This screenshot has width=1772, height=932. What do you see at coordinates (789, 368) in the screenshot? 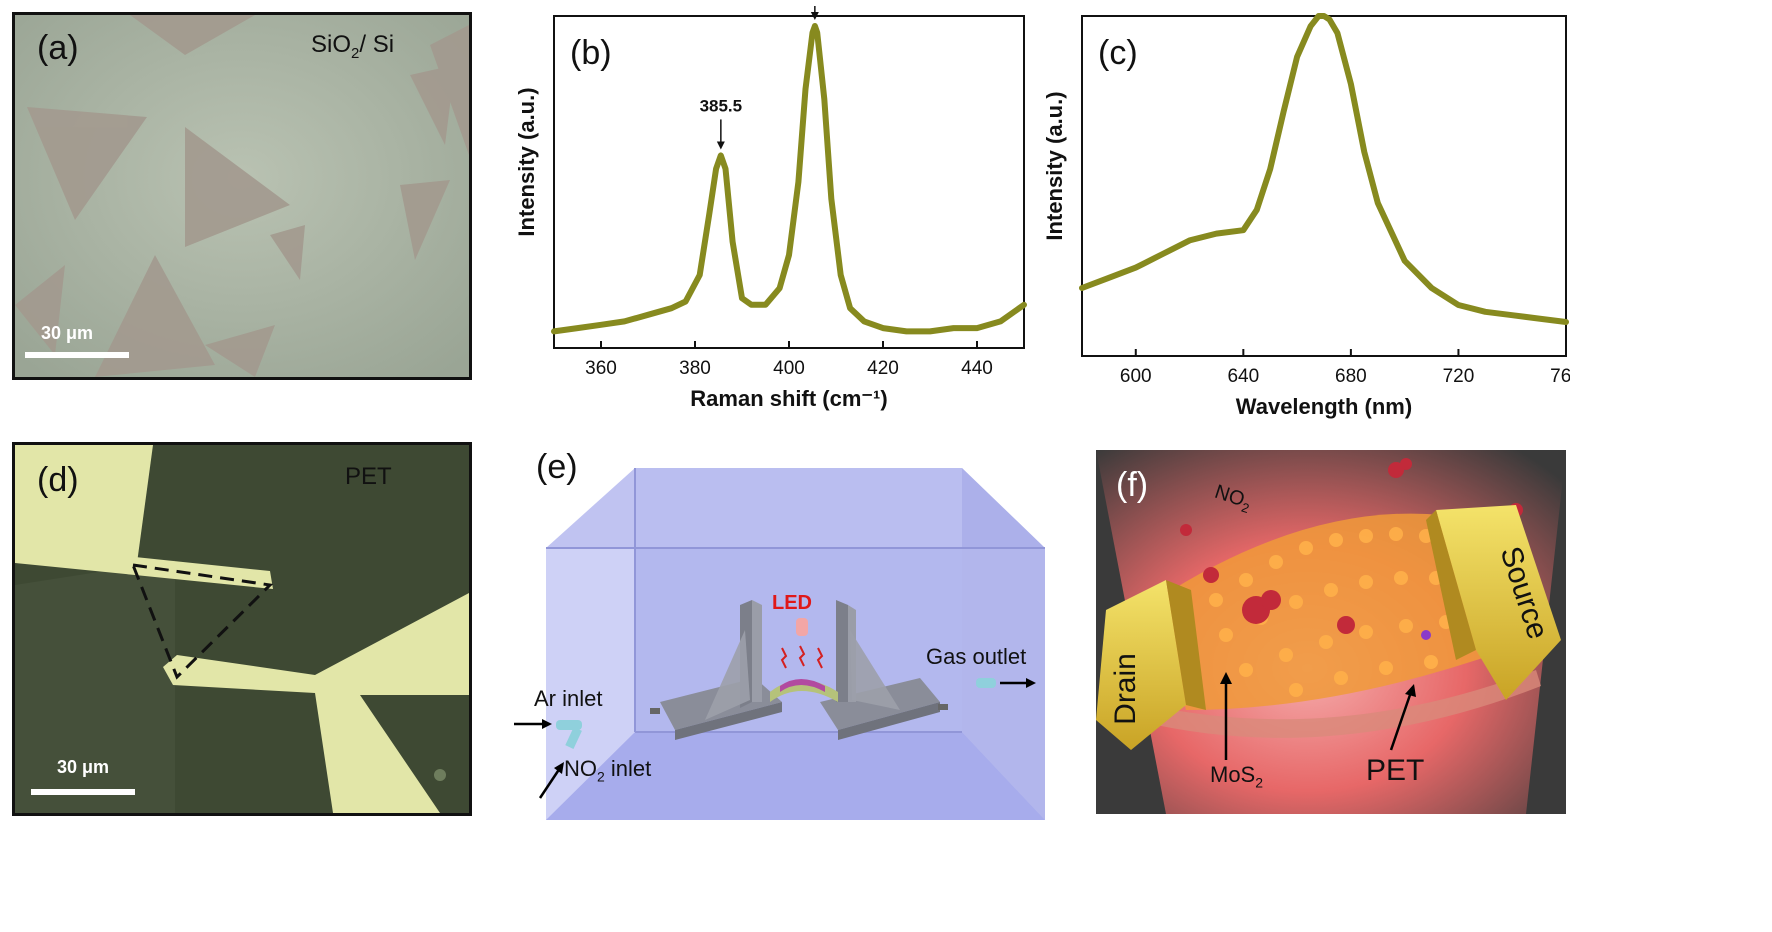
I see `x-tick-label: 400` at bounding box center [789, 368].